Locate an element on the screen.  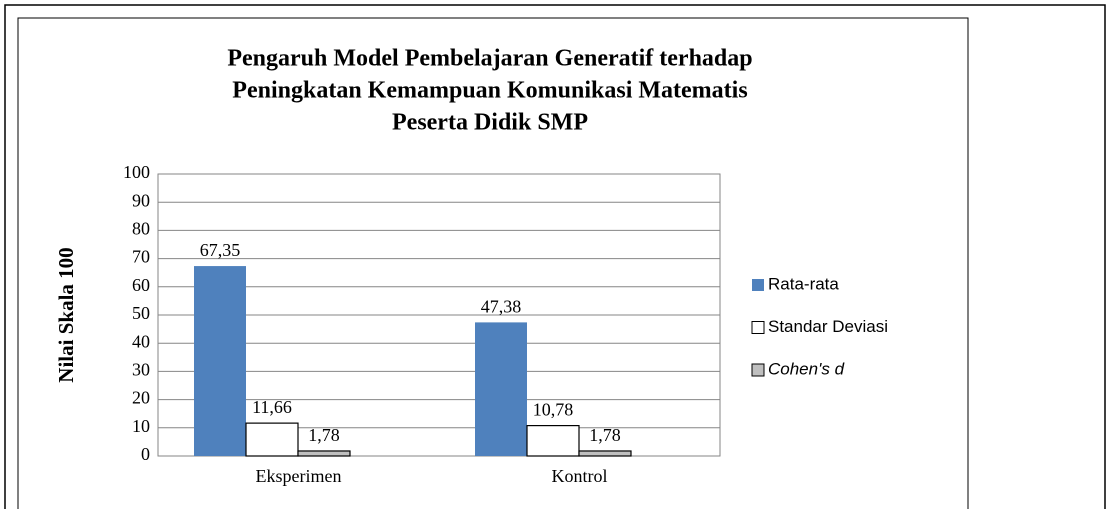
chart-title: Peserta Didik SMP is located at coordinates (490, 123).